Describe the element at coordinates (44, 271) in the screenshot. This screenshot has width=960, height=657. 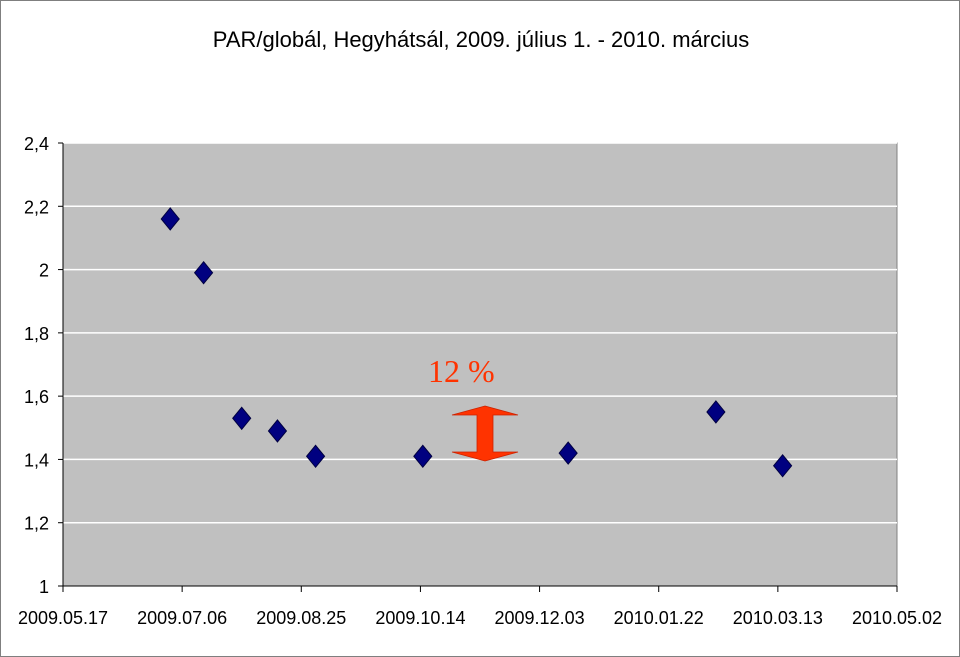
I see `y-tick-label: 2` at that location.